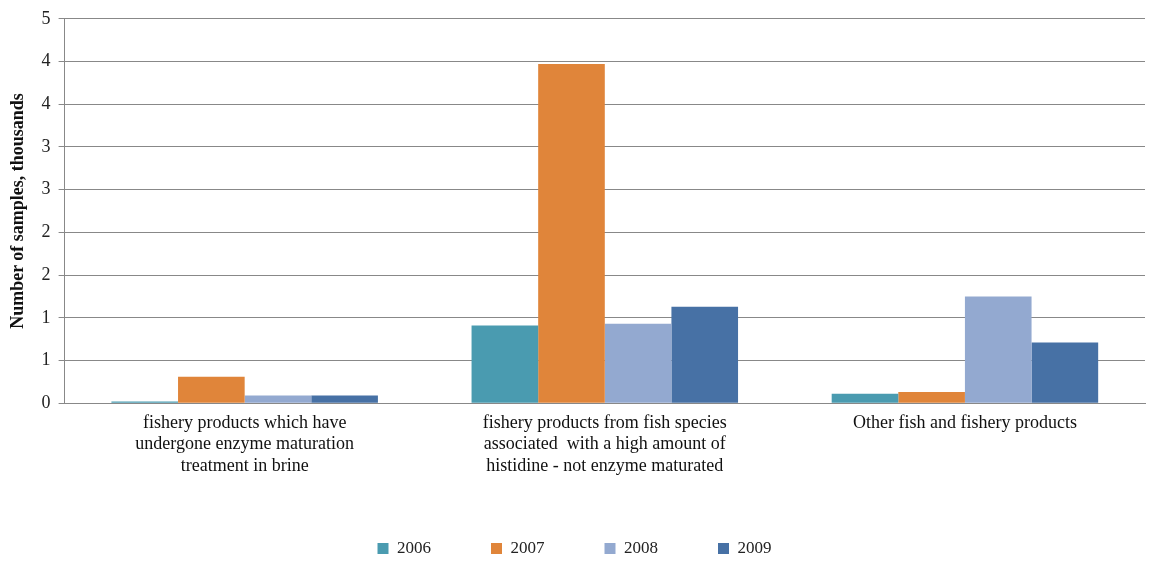 Image resolution: width=1149 pixels, height=567 pixels. I want to click on x-tick-label: fishery products from fish species associated with a high amount of histidine - not enzyme maturated, so click(604, 443).